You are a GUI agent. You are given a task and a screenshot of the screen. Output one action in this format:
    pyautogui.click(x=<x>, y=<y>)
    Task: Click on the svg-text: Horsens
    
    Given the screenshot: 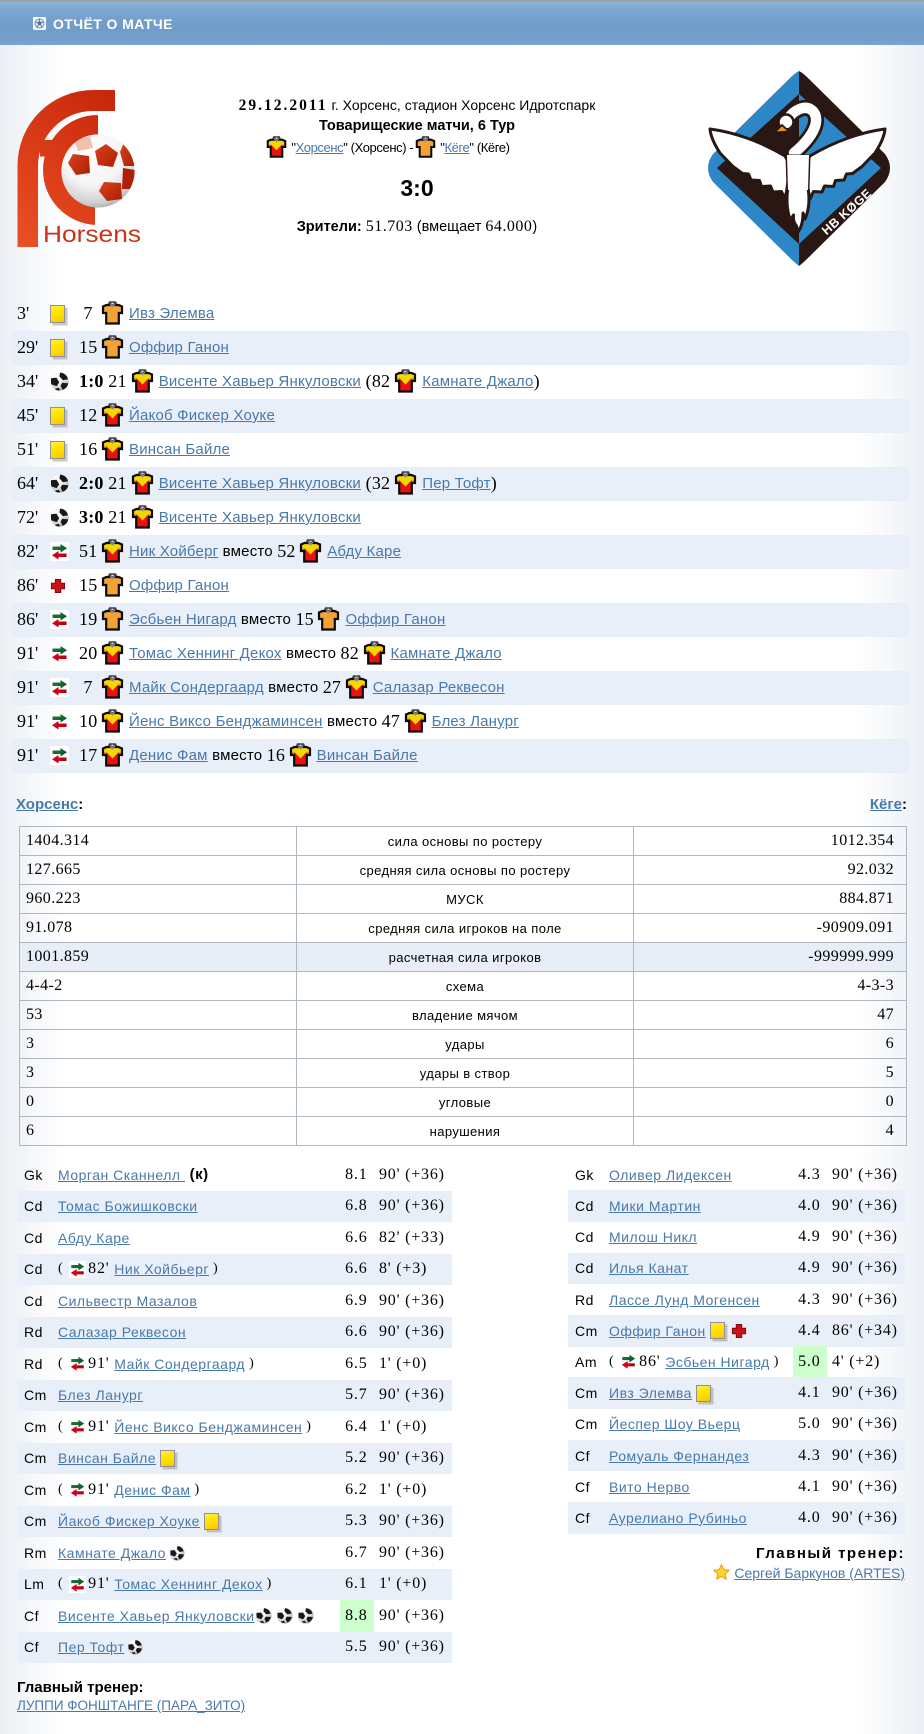 What is the action you would take?
    pyautogui.click(x=92, y=234)
    